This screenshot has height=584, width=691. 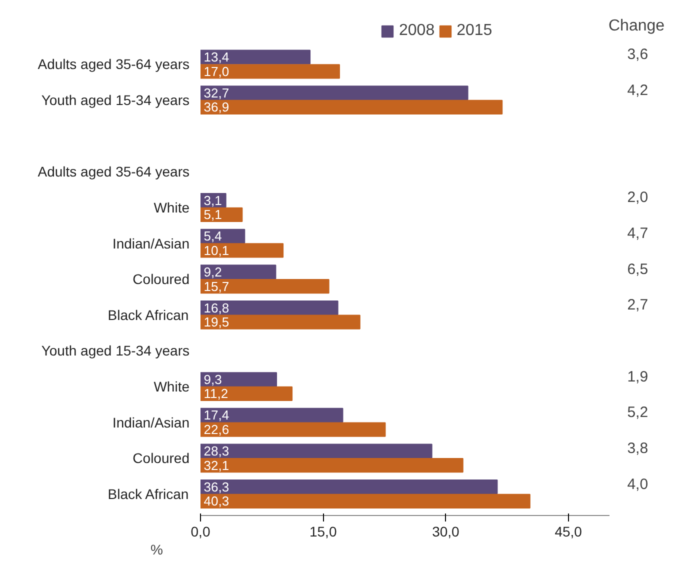 What do you see at coordinates (217, 250) in the screenshot?
I see `data-label: 10,1` at bounding box center [217, 250].